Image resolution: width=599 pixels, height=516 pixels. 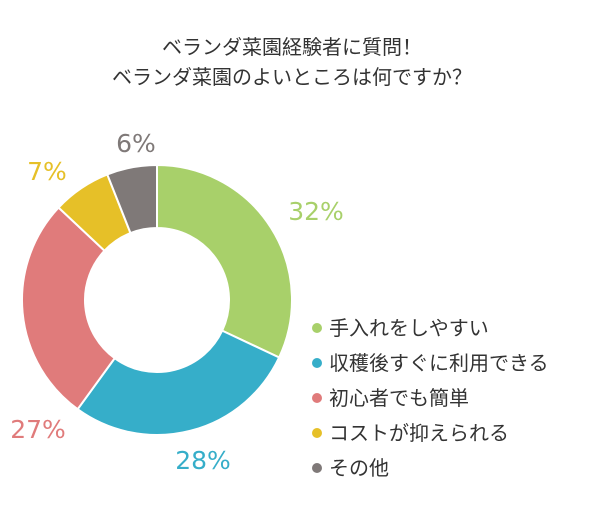 What do you see at coordinates (439, 363) in the screenshot?
I see `legend-label-2: 収穫後すぐに利用できる` at bounding box center [439, 363].